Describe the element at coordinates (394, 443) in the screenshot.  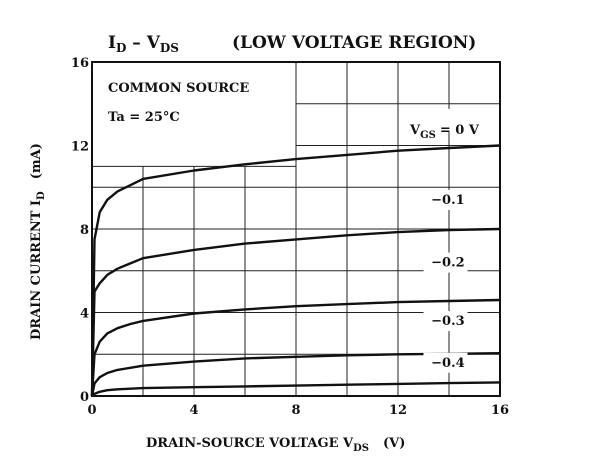
I see `x-axis-label-unit: (V)` at that location.